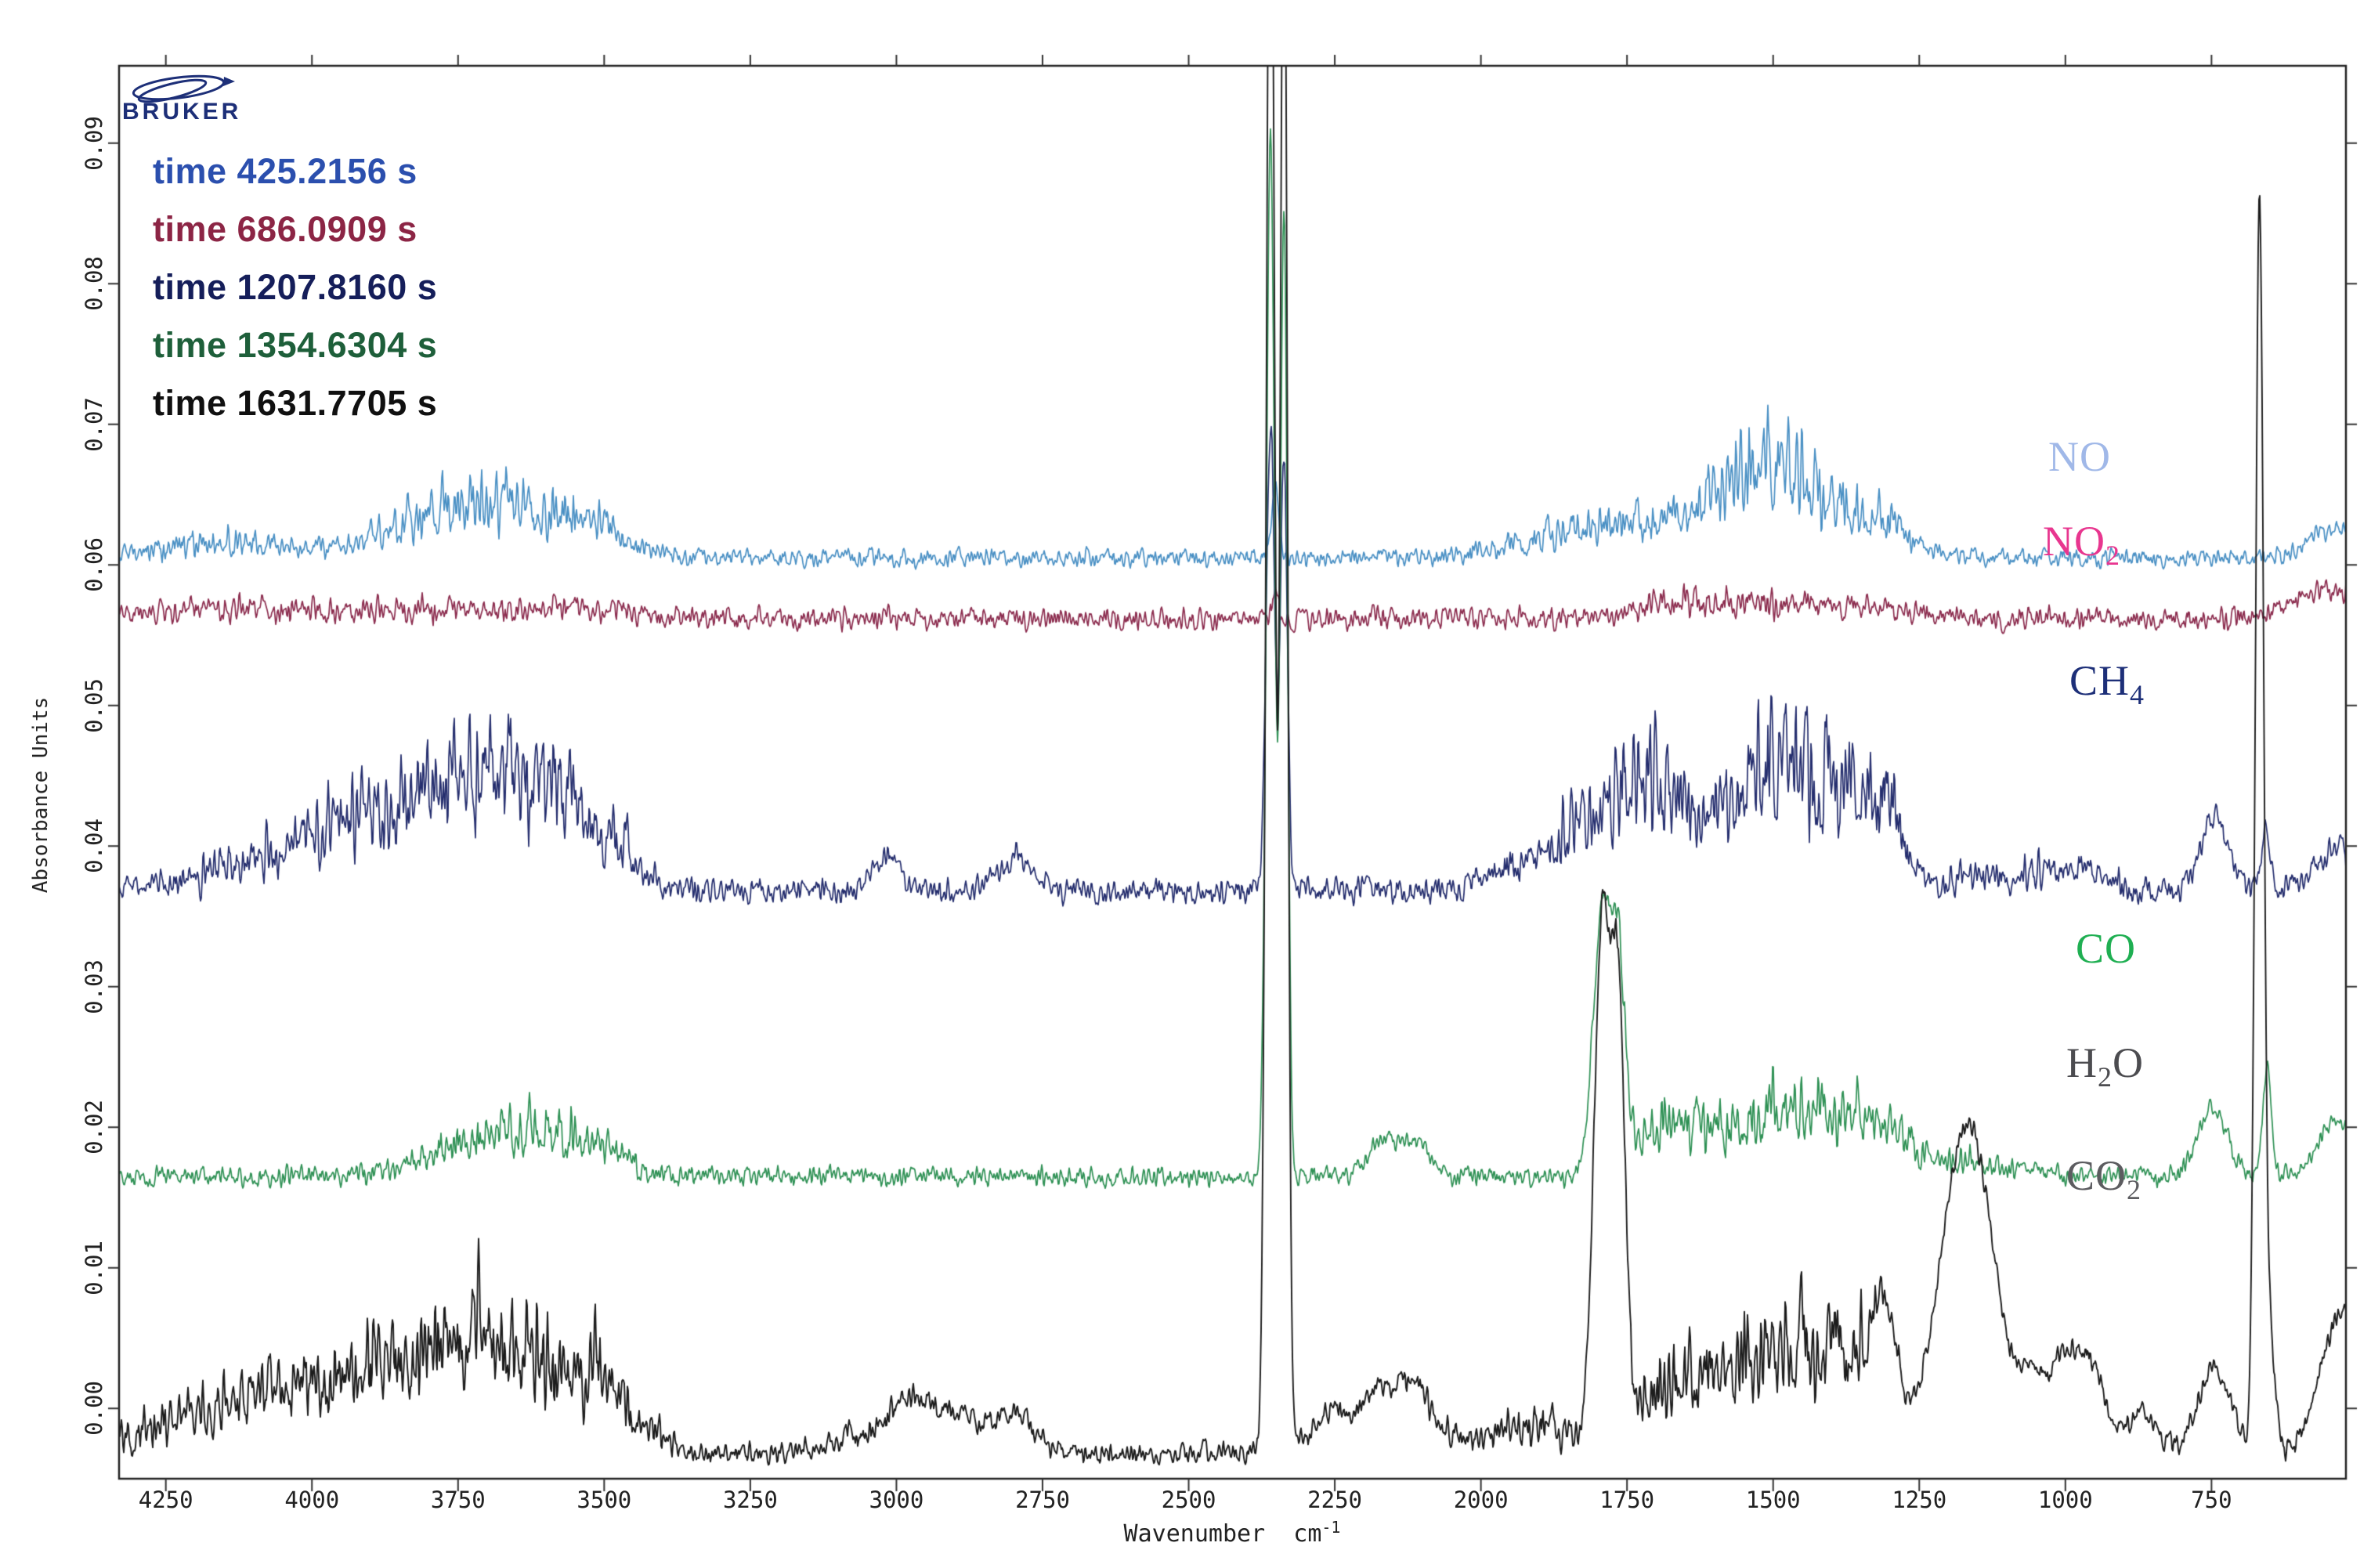 The width and height of the screenshot is (2371, 1568). What do you see at coordinates (1222, 1534) in the screenshot?
I see `x-axis-title-text: Wavenumber cm` at bounding box center [1222, 1534].